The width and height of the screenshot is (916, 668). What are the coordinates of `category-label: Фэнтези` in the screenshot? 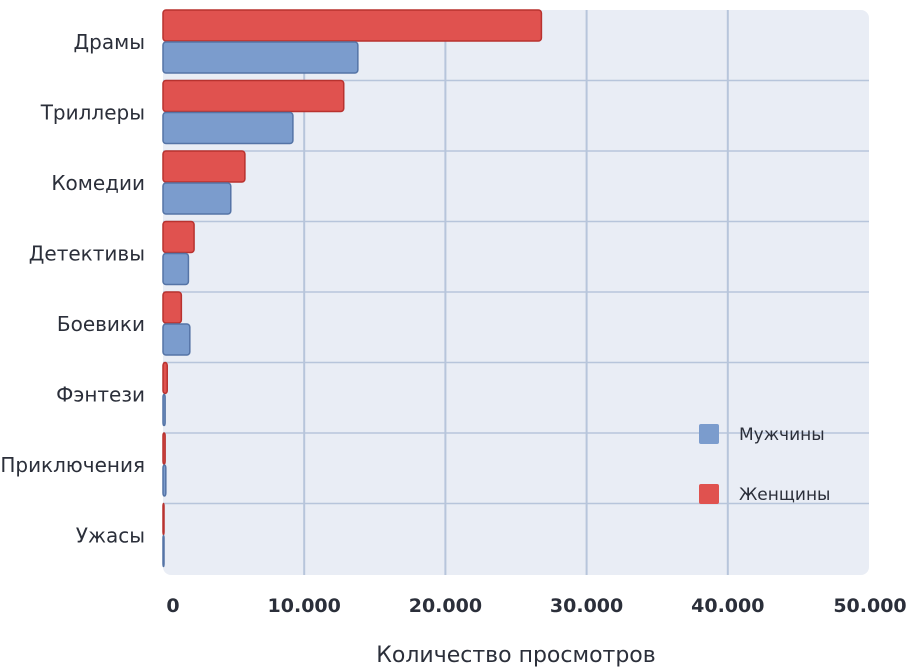 It's located at (100, 395).